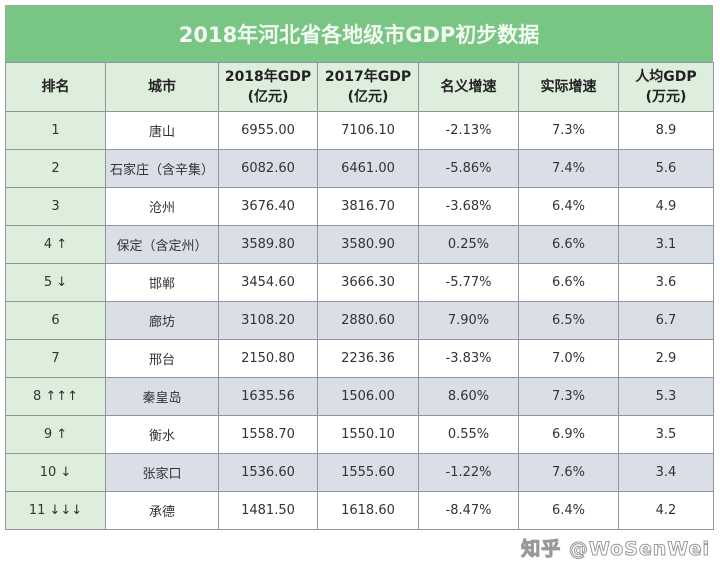 The width and height of the screenshot is (720, 567). I want to click on header-label: 人均GDP, so click(666, 77).